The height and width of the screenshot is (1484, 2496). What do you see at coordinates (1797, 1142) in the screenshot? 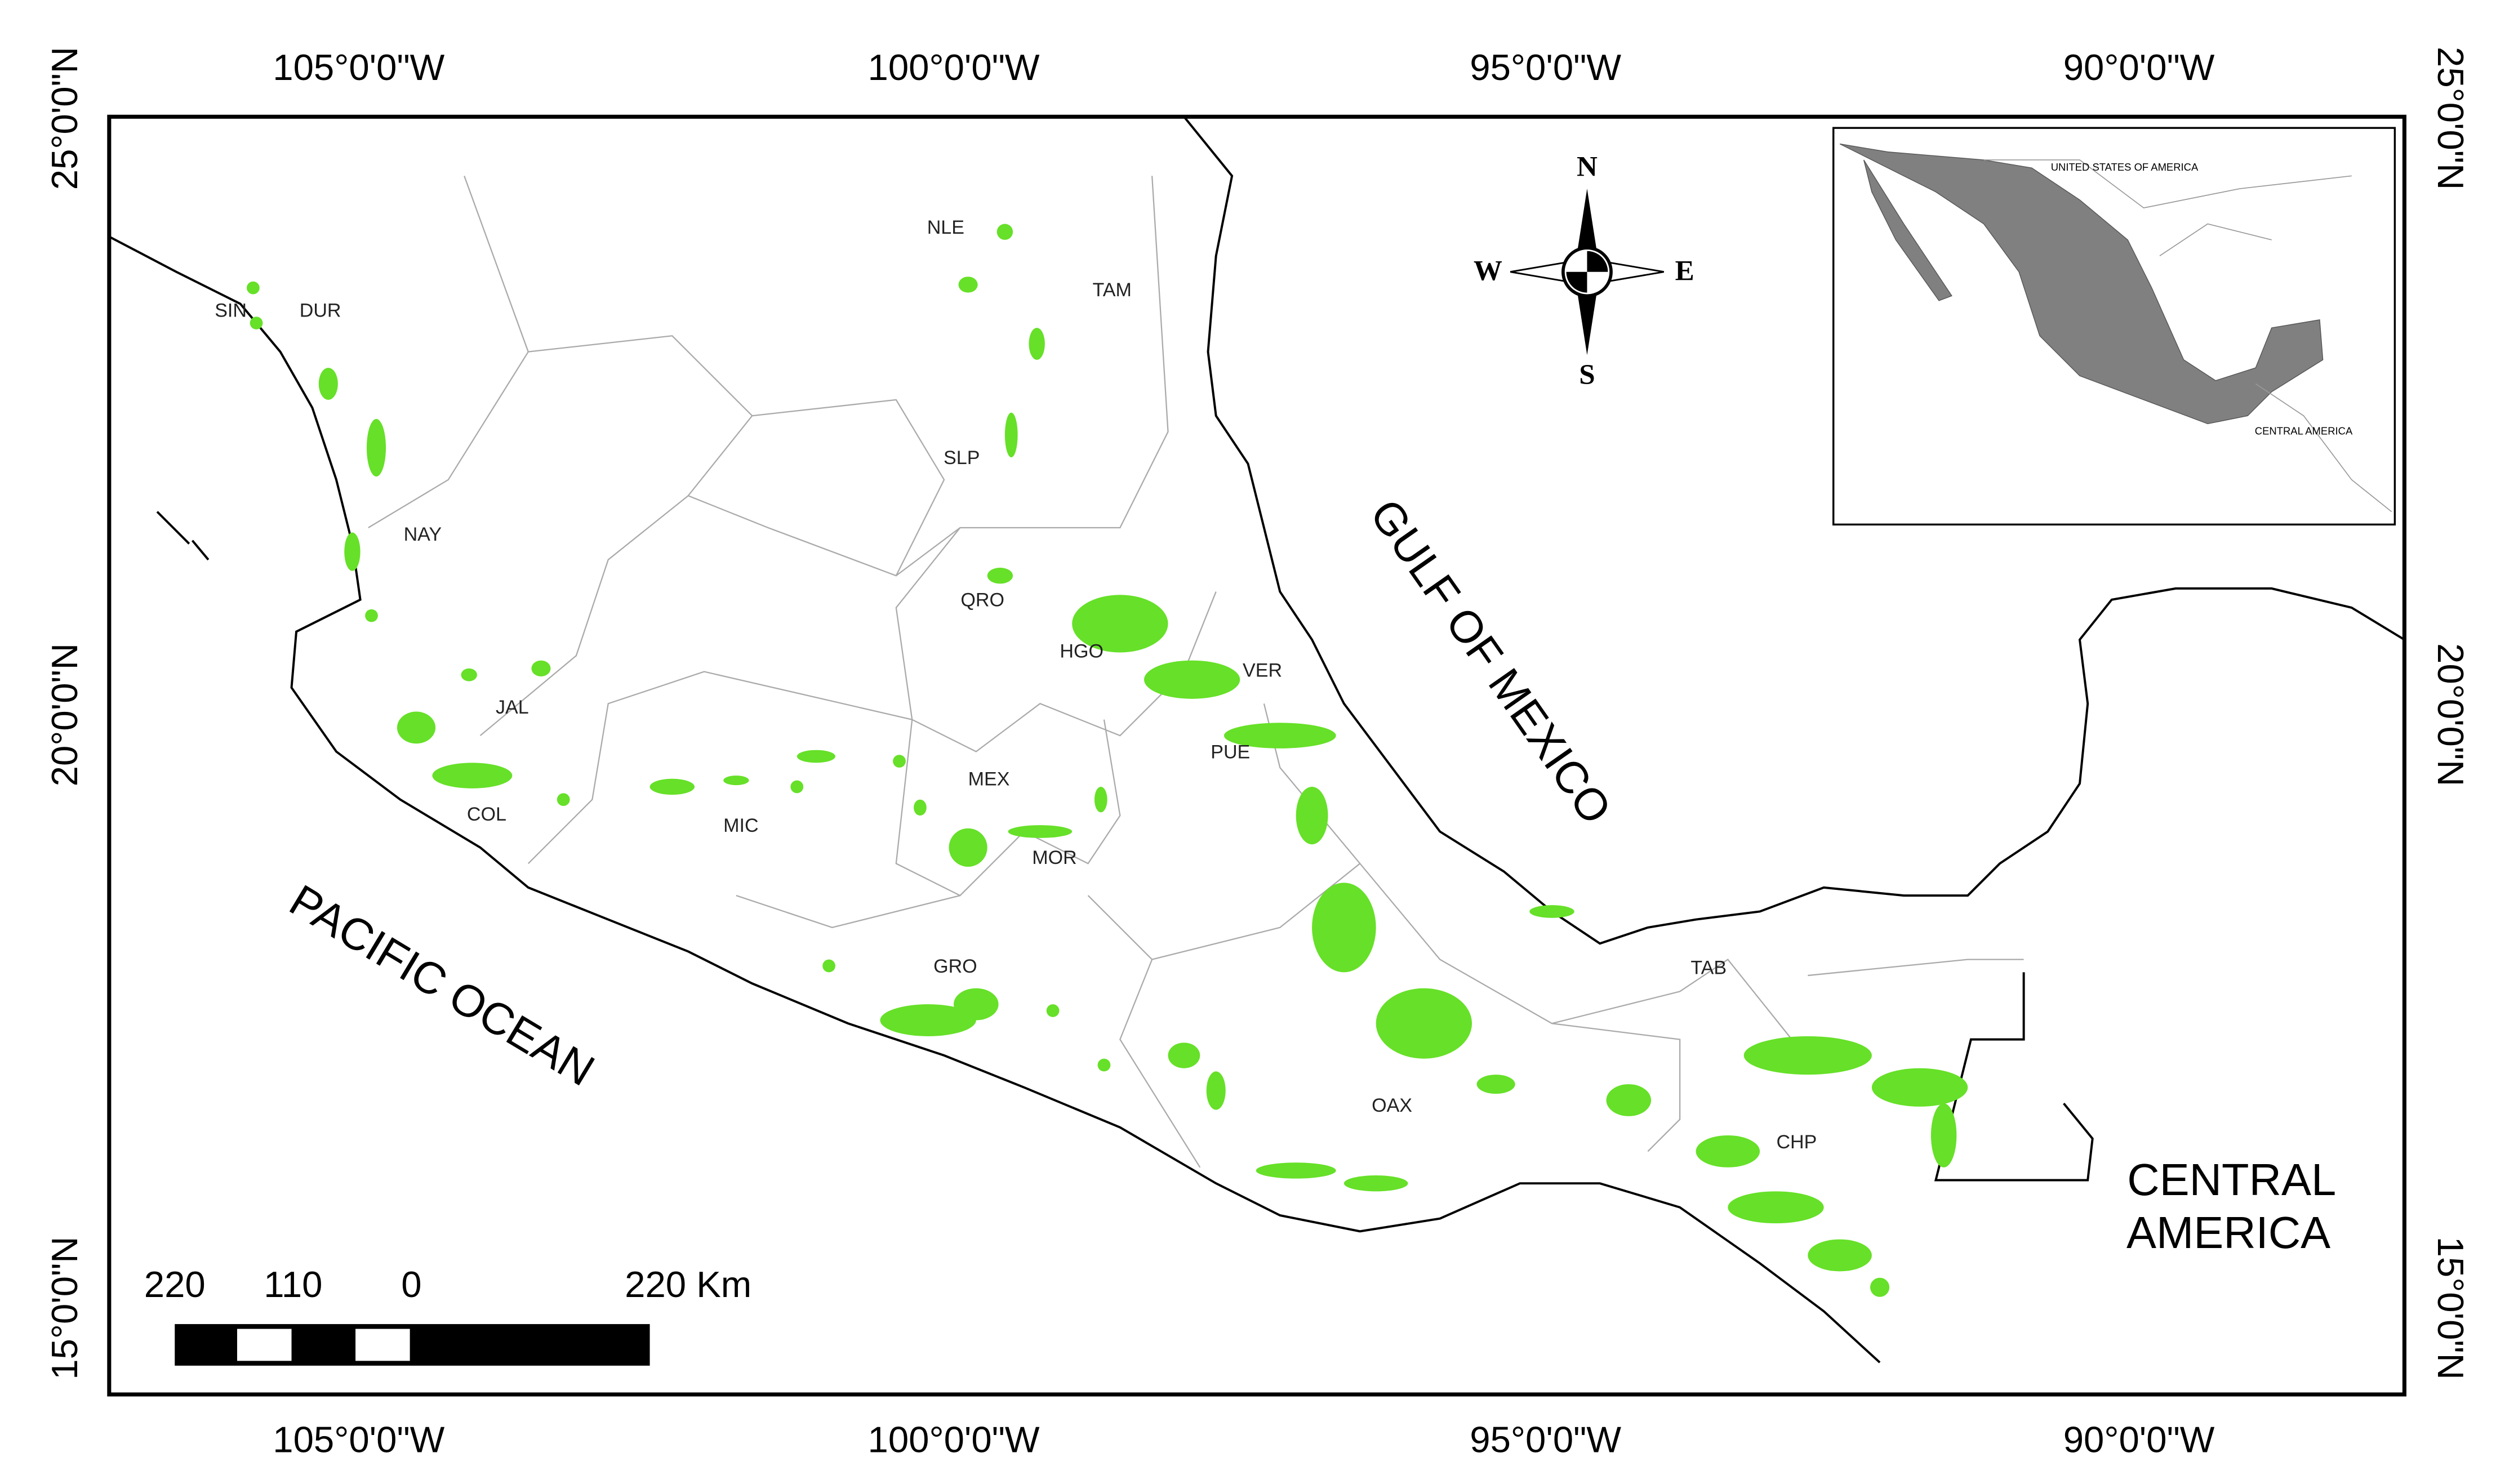
I see `state-label: CHP` at bounding box center [1797, 1142].